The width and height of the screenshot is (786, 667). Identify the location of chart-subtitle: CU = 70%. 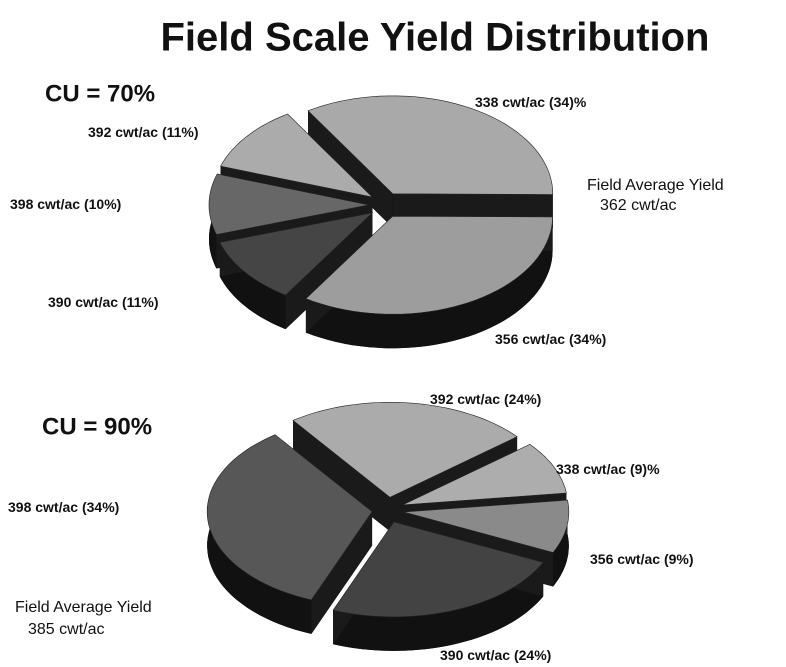
(100, 93).